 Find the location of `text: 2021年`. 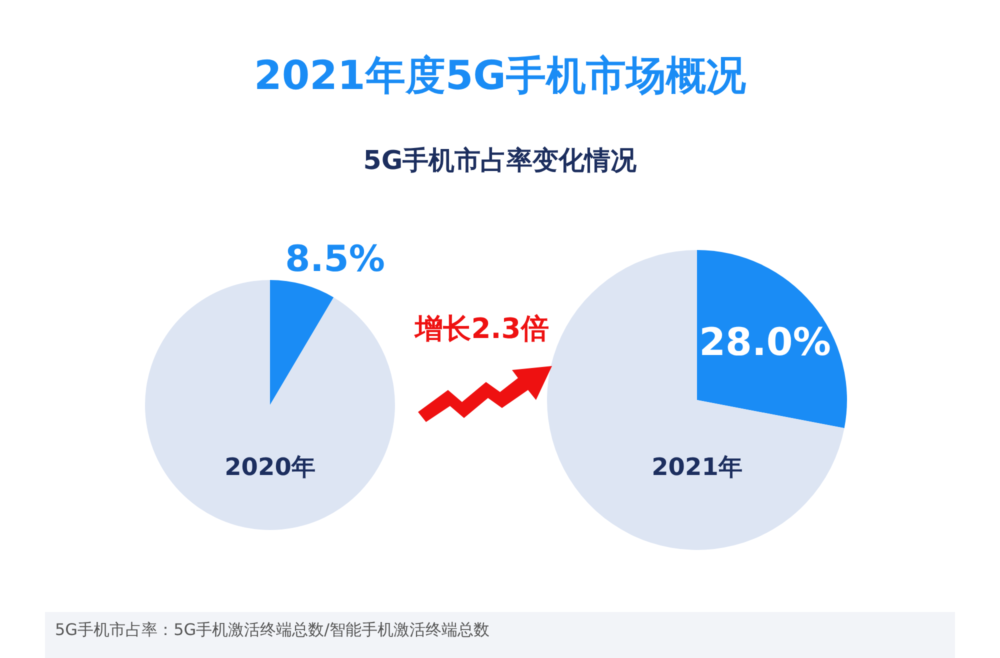

text: 2021年 is located at coordinates (697, 467).